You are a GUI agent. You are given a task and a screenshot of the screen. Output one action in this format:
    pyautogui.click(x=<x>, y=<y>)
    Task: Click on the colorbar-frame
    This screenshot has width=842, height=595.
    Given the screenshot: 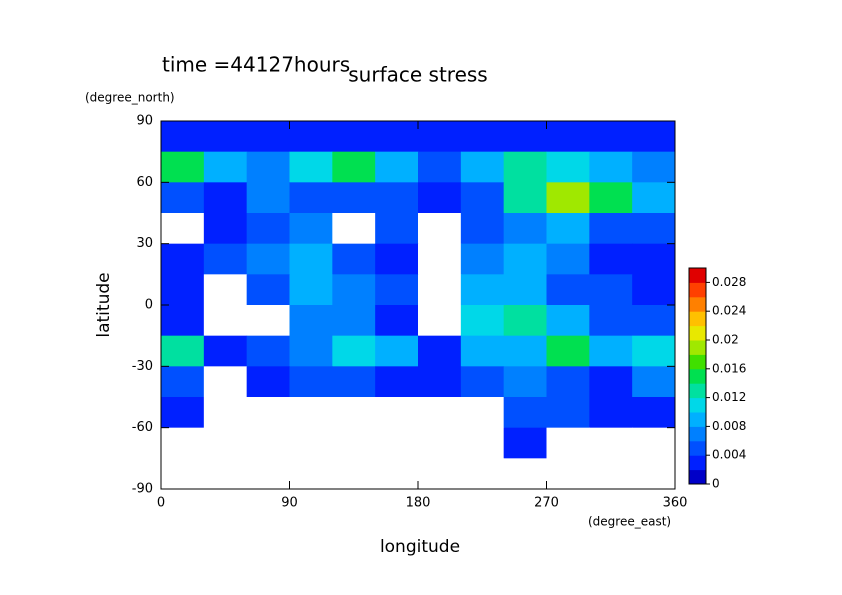 What is the action you would take?
    pyautogui.click(x=697, y=376)
    